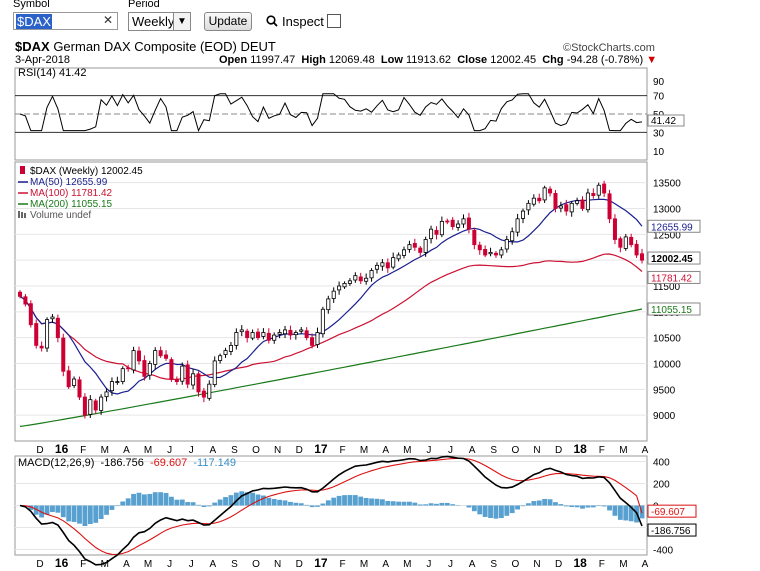 This screenshot has width=760, height=571. What do you see at coordinates (663, 551) in the screenshot?
I see `macd-tick-label: -400` at bounding box center [663, 551].